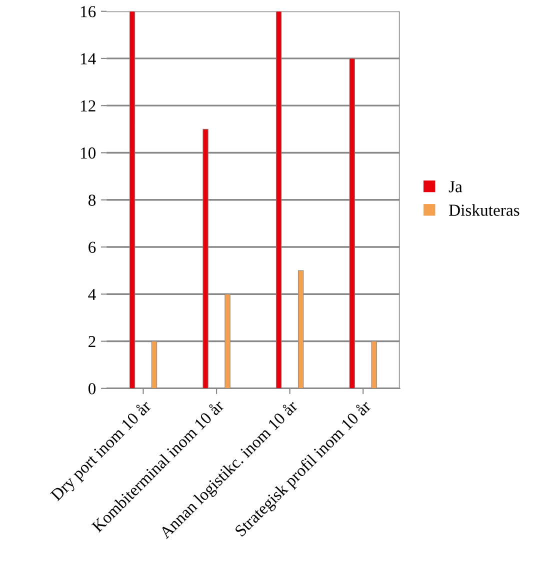 The width and height of the screenshot is (533, 567). What do you see at coordinates (88, 106) in the screenshot?
I see `y-tick-label: 12` at bounding box center [88, 106].